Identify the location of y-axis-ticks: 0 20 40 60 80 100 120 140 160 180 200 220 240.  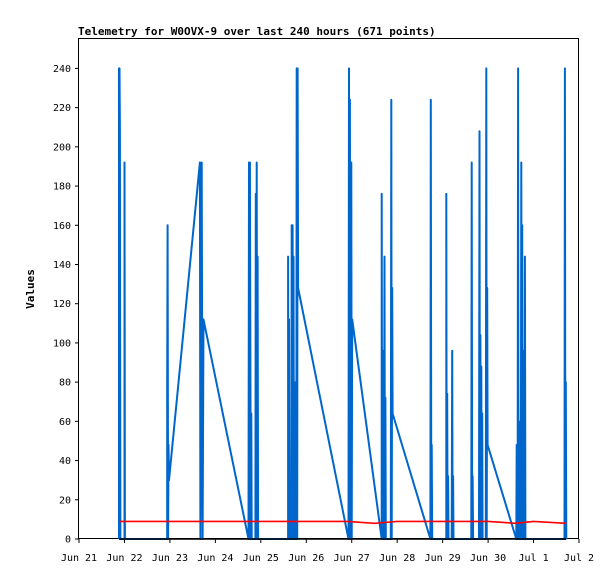
(66, 305).